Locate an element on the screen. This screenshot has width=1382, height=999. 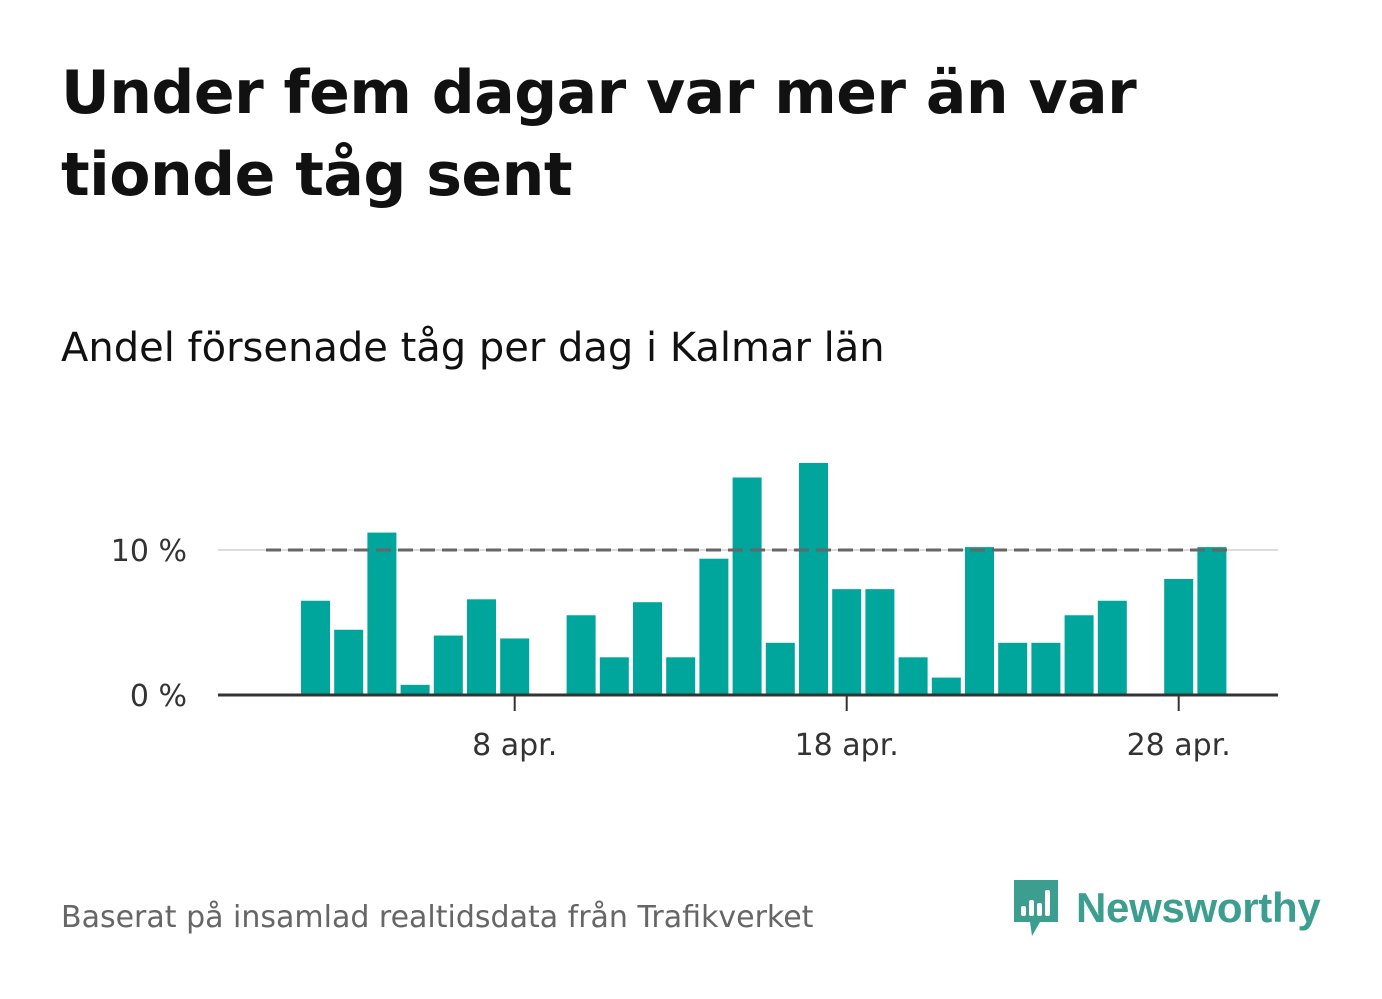
bar: 3 apr.: 4.5 % is located at coordinates (349, 662).